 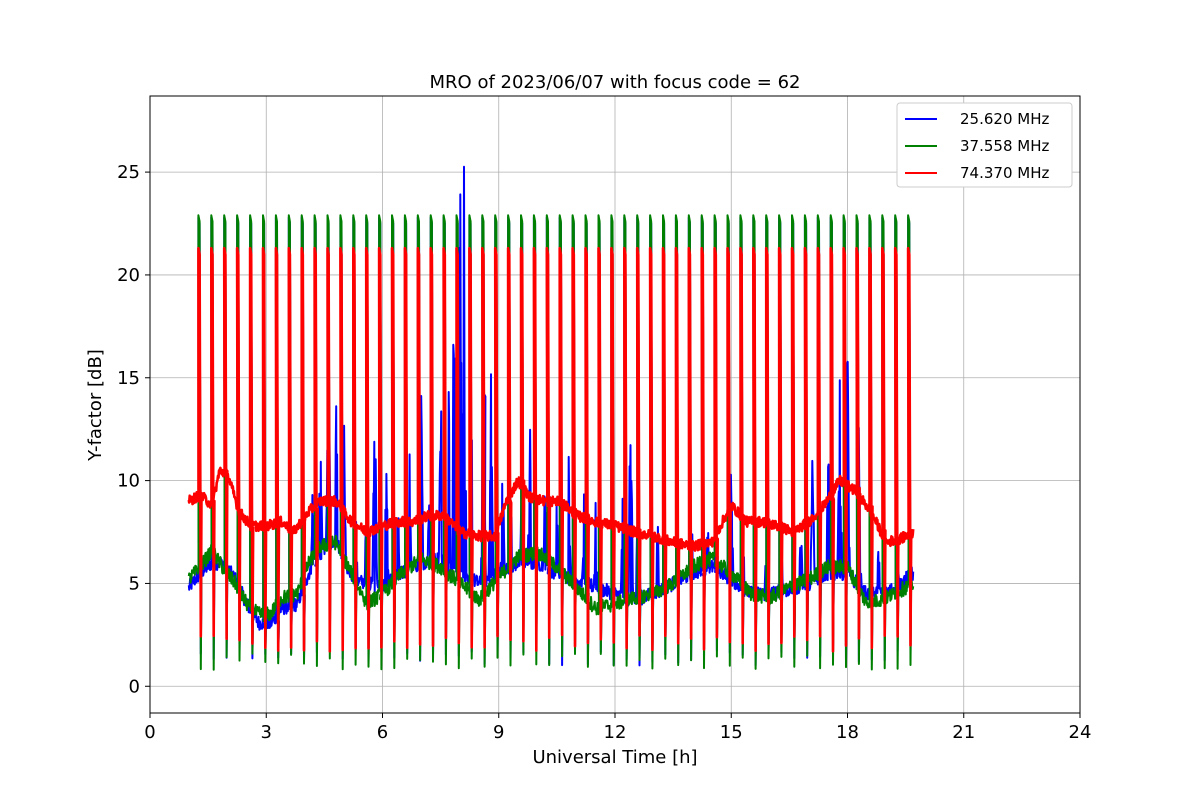 I want to click on chart-title: MRO of 2023/06/07 with focus code = 62, so click(x=615, y=82).